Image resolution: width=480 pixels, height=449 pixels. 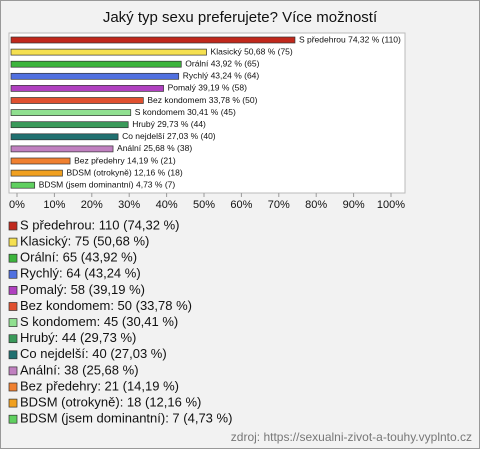 I want to click on x-tick-label: 80%, so click(x=316, y=205).